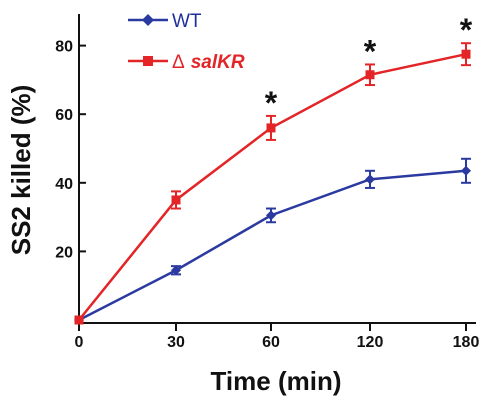 The height and width of the screenshot is (400, 498). What do you see at coordinates (64, 47) in the screenshot?
I see `y-tick-label-80: 80` at bounding box center [64, 47].